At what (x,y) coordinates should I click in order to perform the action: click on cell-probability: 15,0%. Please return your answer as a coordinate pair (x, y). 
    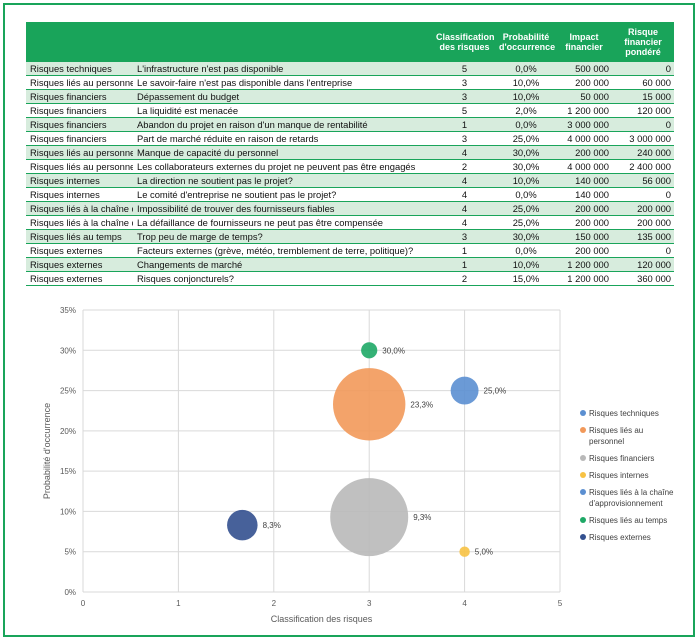
    Looking at the image, I should click on (526, 278).